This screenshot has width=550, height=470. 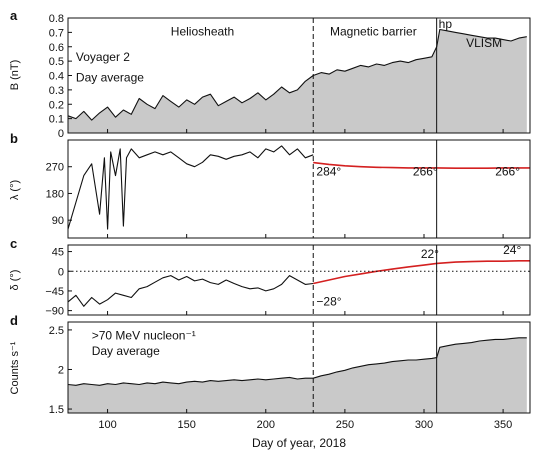 I want to click on x-axis-label: Day of year, 2018, so click(x=299, y=443).